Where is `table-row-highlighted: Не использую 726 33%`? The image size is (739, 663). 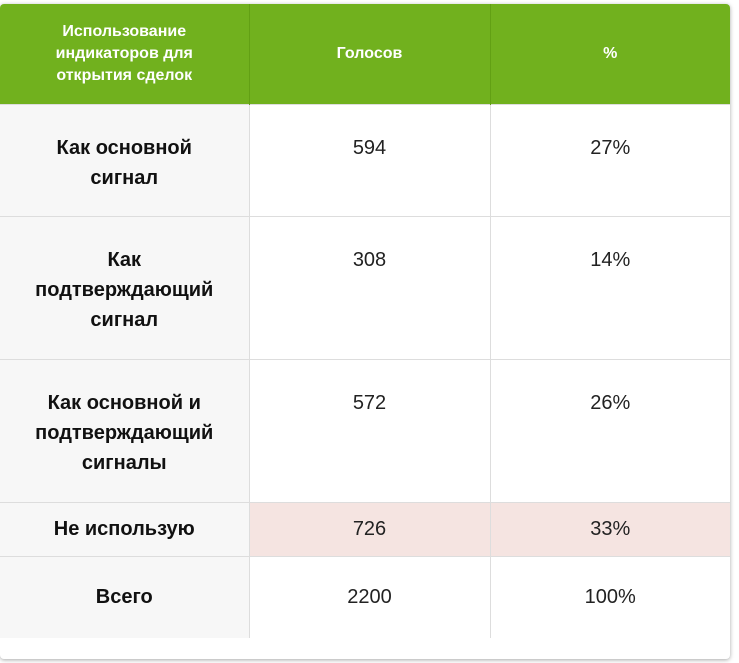 table-row-highlighted: Не использую 726 33% is located at coordinates (365, 529).